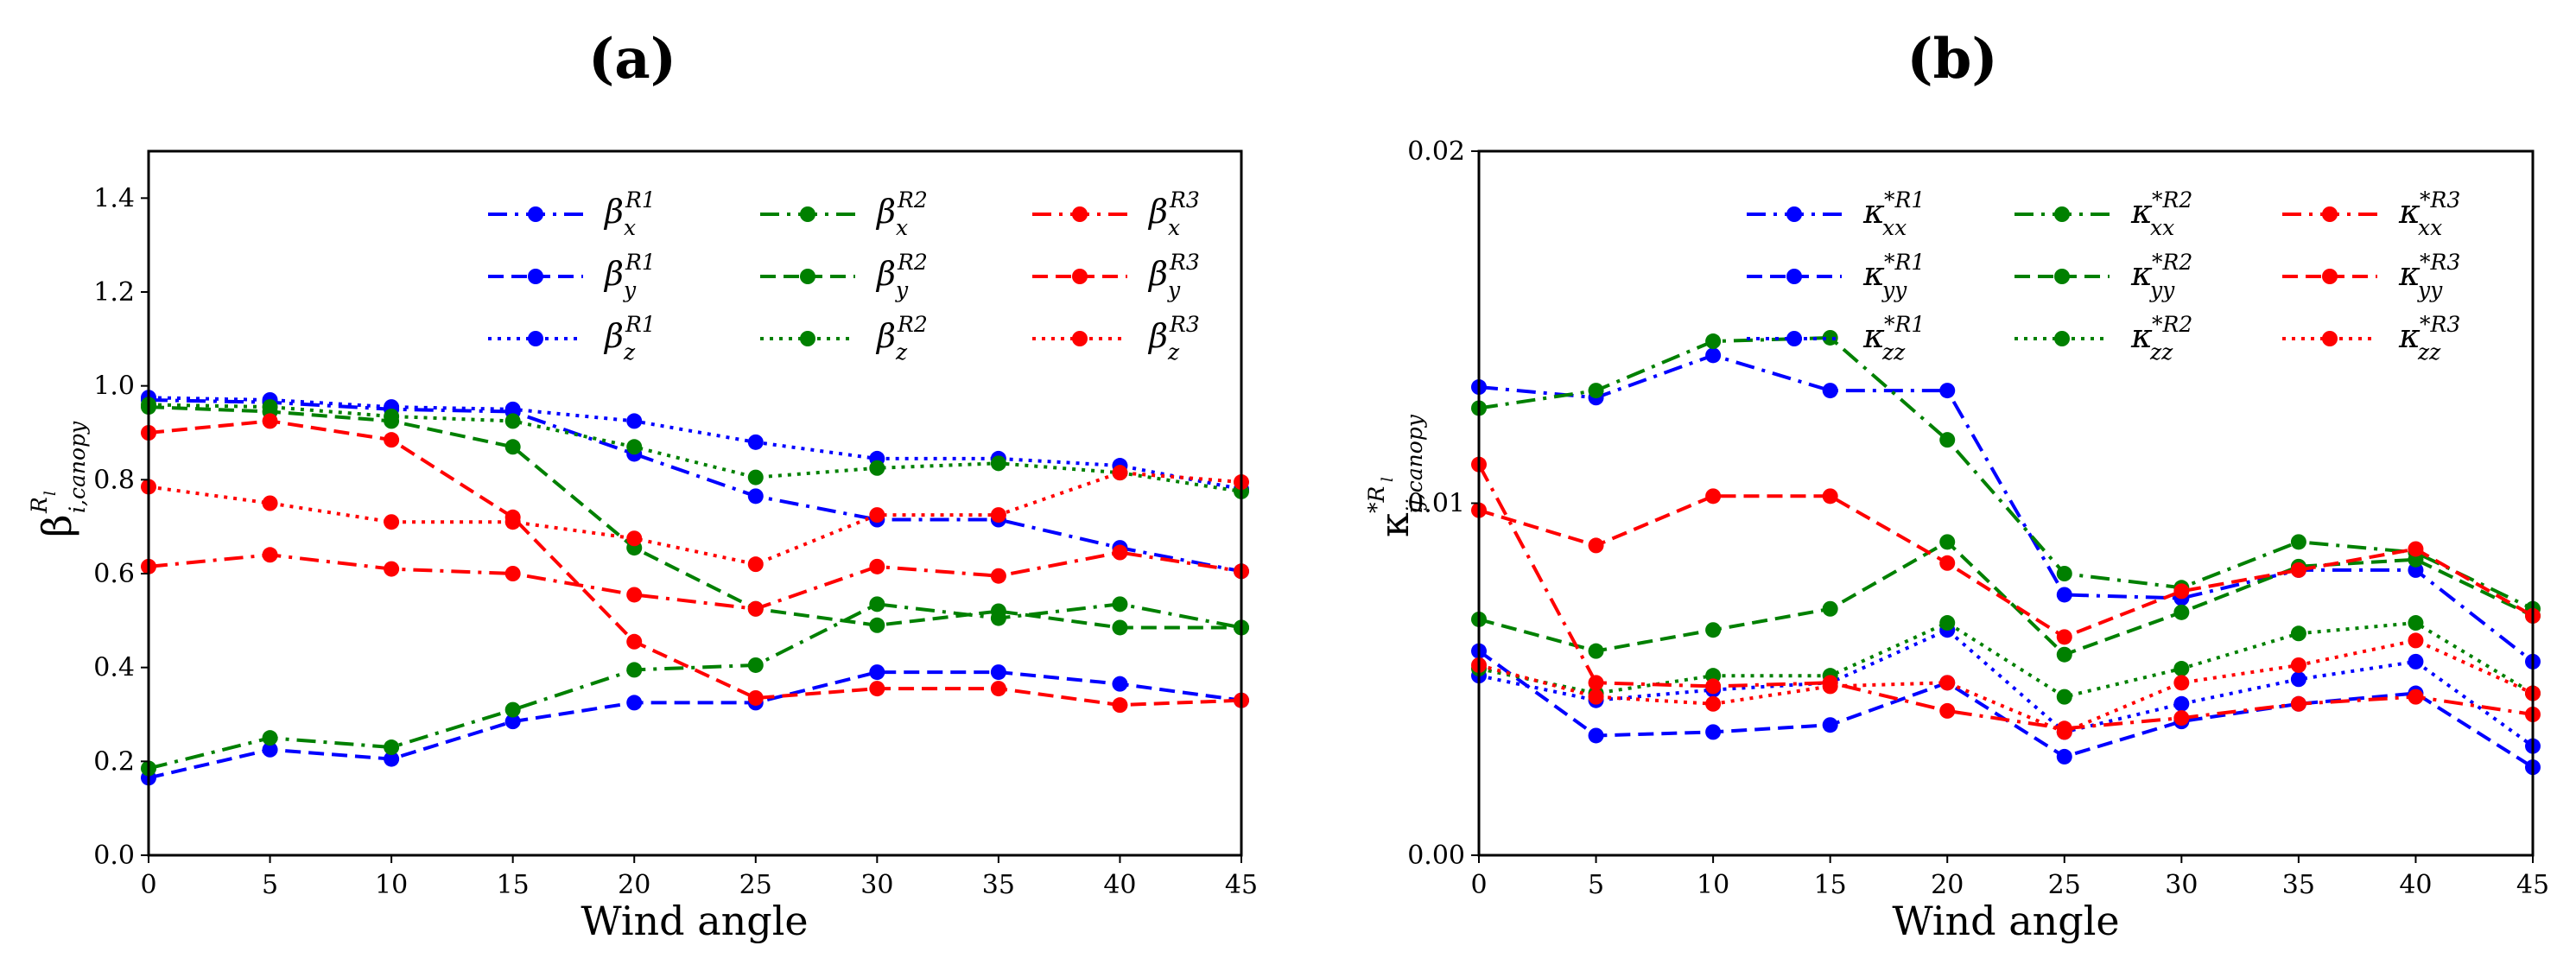 The width and height of the screenshot is (2576, 971). Describe the element at coordinates (1904, 200) in the screenshot. I see `legend-label-sup: *R1` at that location.